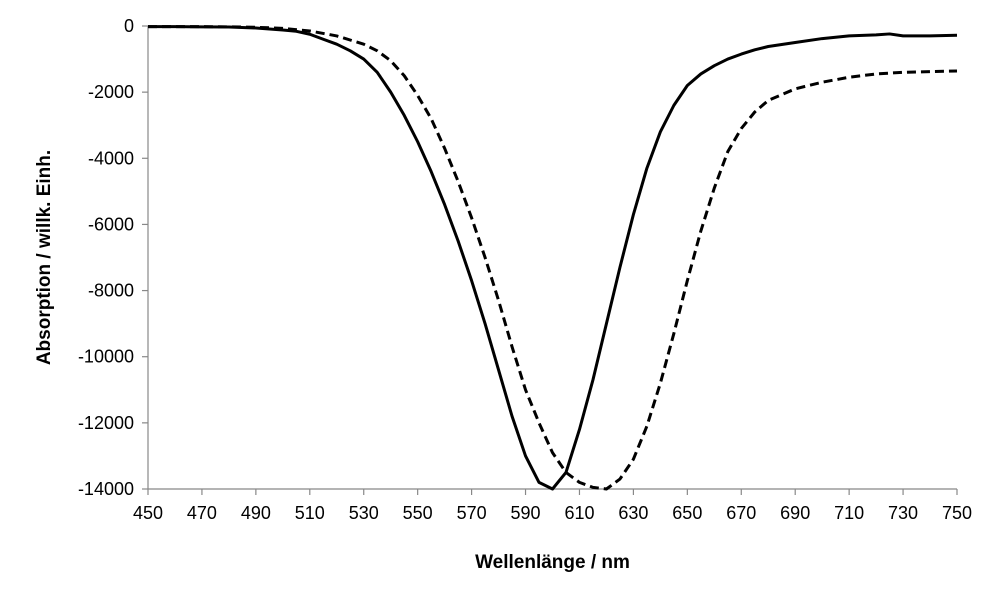 The height and width of the screenshot is (597, 1000). Describe the element at coordinates (111, 92) in the screenshot. I see `y-tick-label: -2000` at that location.